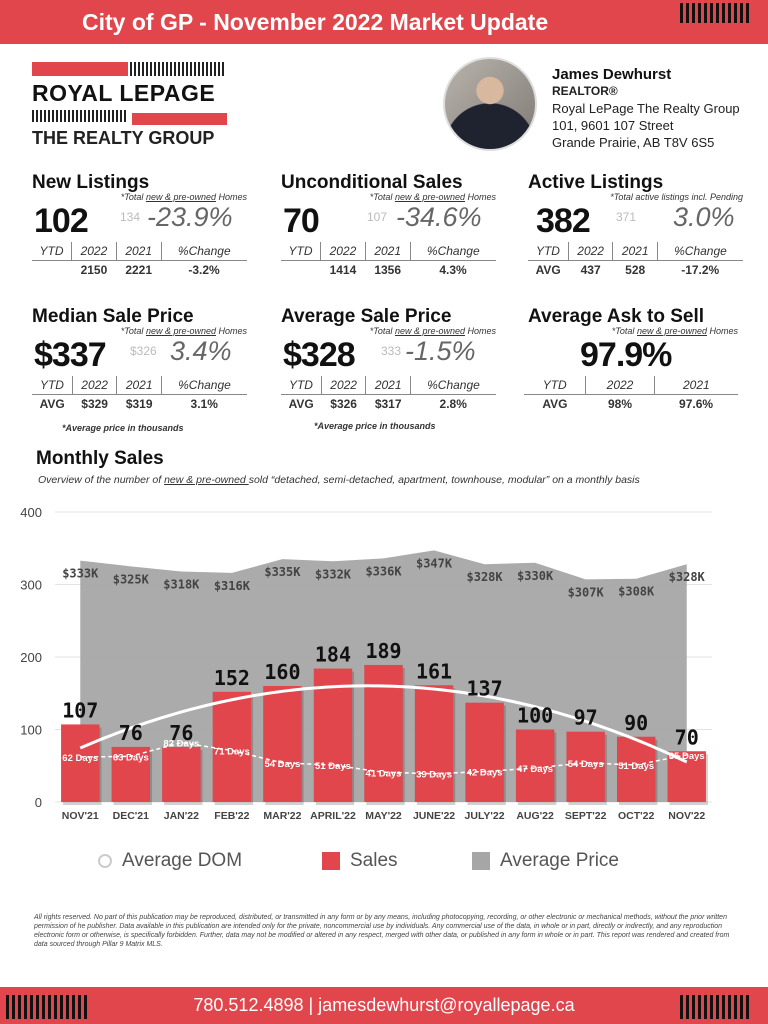 The image size is (768, 1024). Describe the element at coordinates (434, 671) in the screenshot. I see `sales-data-label: 161` at that location.